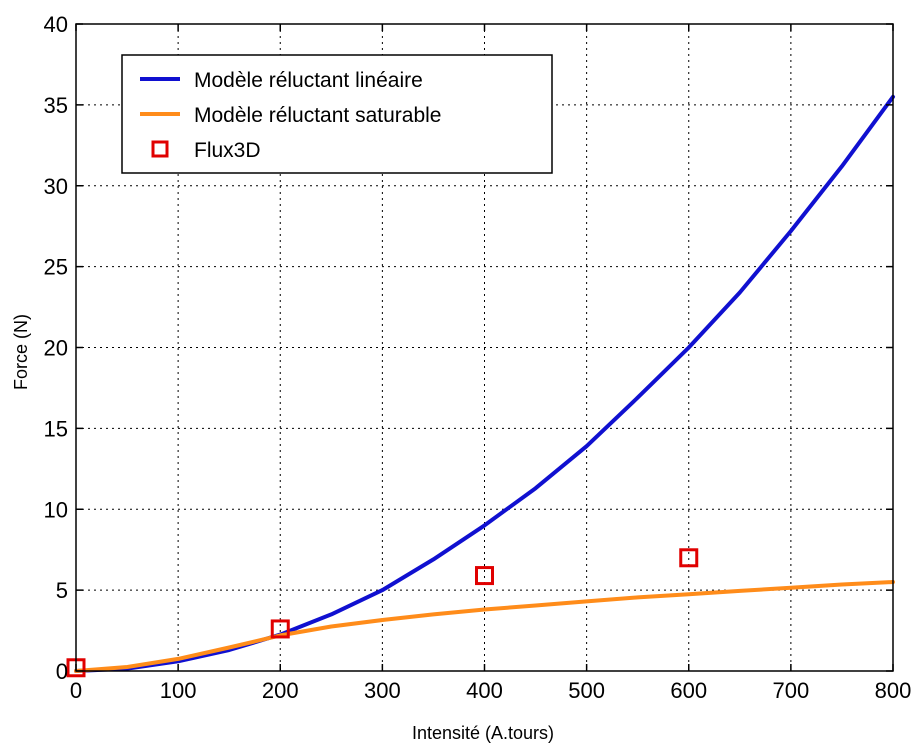  I want to click on y-tick-label: 10, so click(56, 509).